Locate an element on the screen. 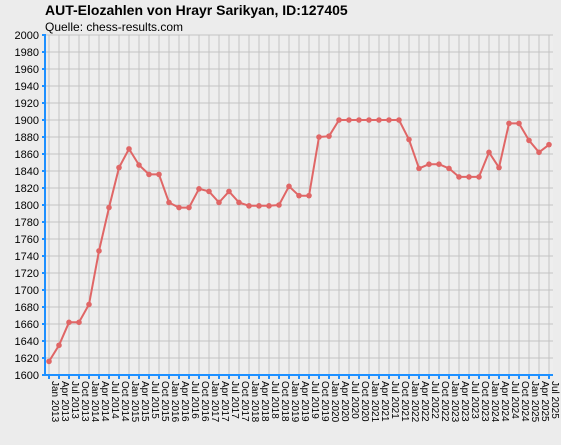 This screenshot has width=561, height=445. y-tick-label: 1840 is located at coordinates (27, 172).